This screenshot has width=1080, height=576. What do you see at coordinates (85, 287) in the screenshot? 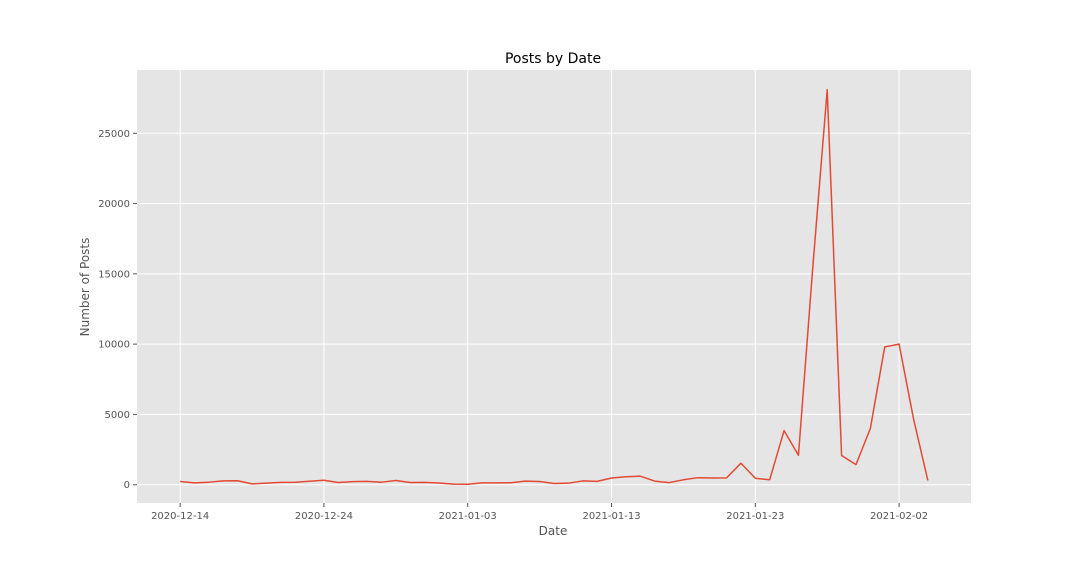
I see `y-axis-label: Number of Posts` at bounding box center [85, 287].